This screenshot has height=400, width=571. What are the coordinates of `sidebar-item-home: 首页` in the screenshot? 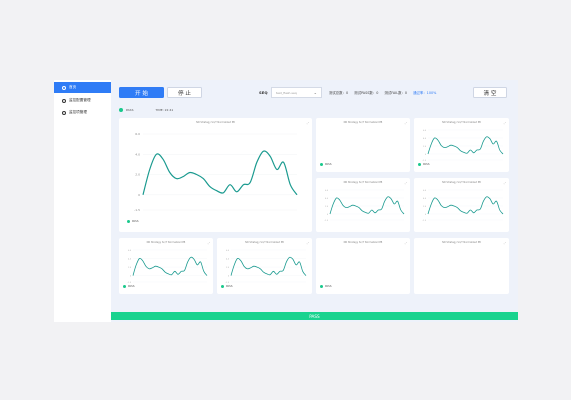 It's located at (82, 87).